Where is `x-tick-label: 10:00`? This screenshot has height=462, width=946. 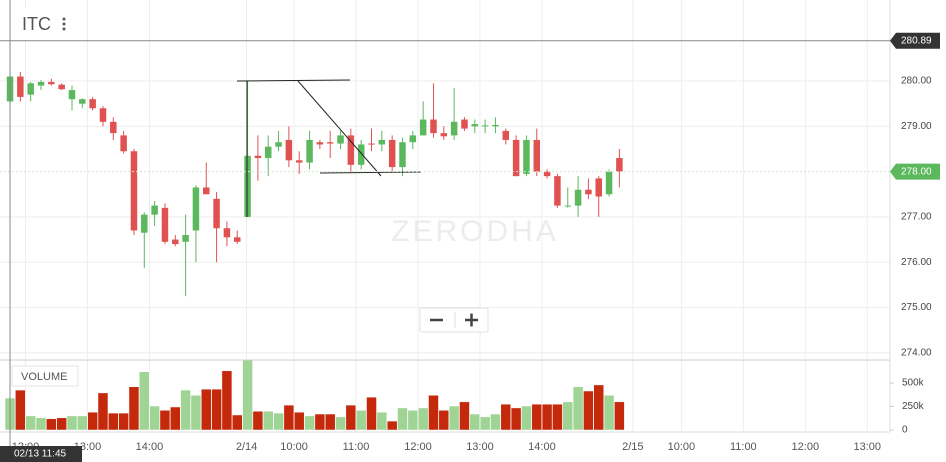 x-tick-label: 10:00 is located at coordinates (294, 447).